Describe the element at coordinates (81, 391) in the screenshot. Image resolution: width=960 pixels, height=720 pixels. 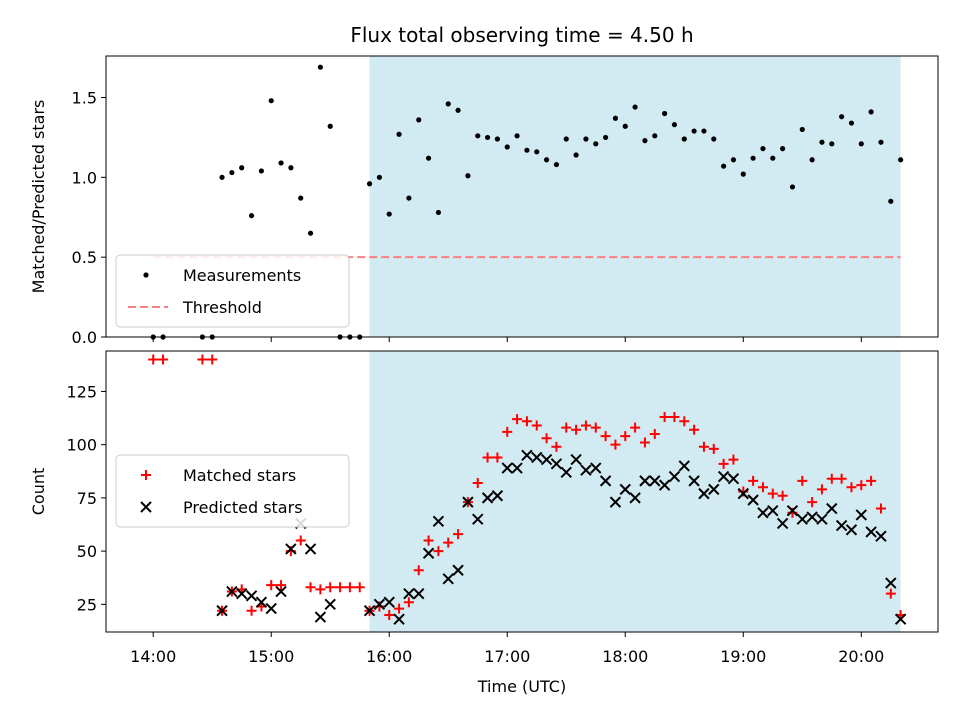
I see `y-tick-label: 125` at that location.